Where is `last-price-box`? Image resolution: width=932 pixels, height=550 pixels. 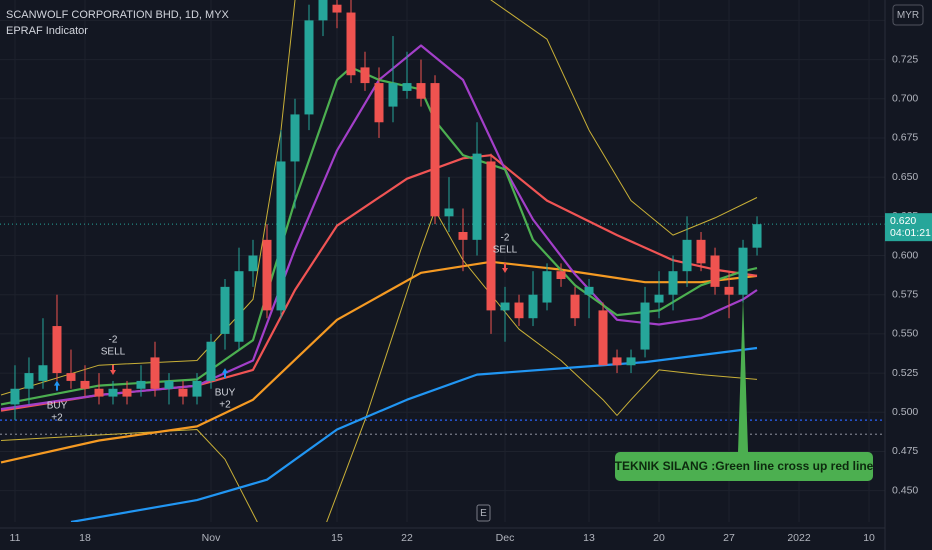
last-price-box is located at coordinates (908, 227).